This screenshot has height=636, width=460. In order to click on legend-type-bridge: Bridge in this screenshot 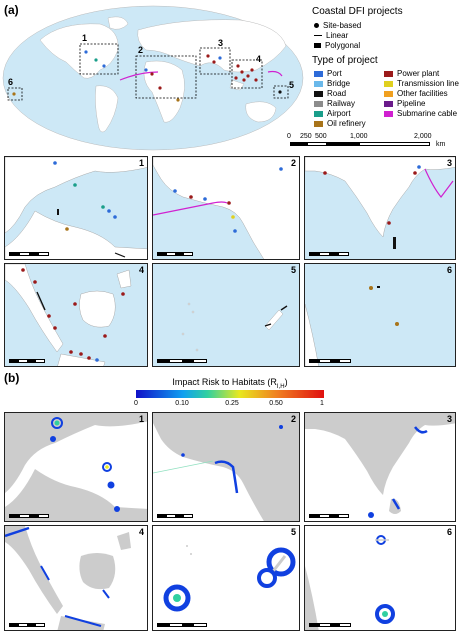, I will do `click(332, 83)`.